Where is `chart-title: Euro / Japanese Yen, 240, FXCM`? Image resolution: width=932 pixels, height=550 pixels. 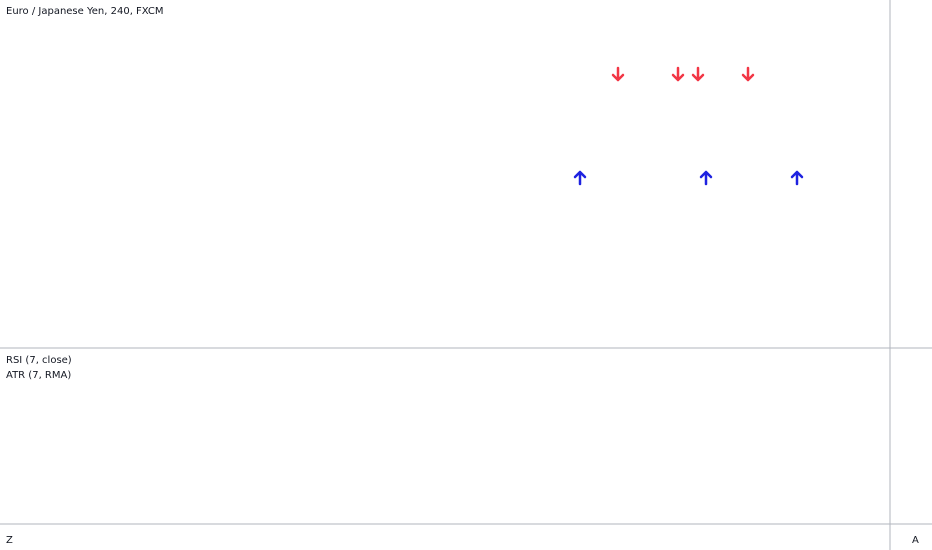
chart-title: Euro / Japanese Yen, 240, FXCM is located at coordinates (85, 11).